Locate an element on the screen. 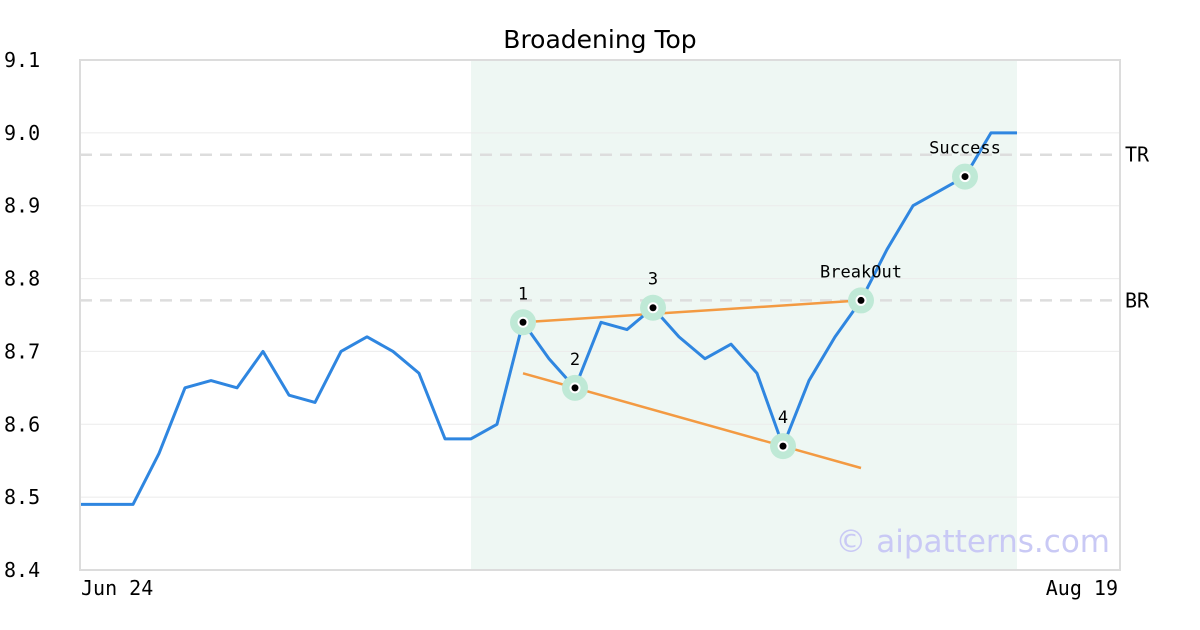 This screenshot has width=1200, height=630. y-tick-label: 8.7 is located at coordinates (22, 351).